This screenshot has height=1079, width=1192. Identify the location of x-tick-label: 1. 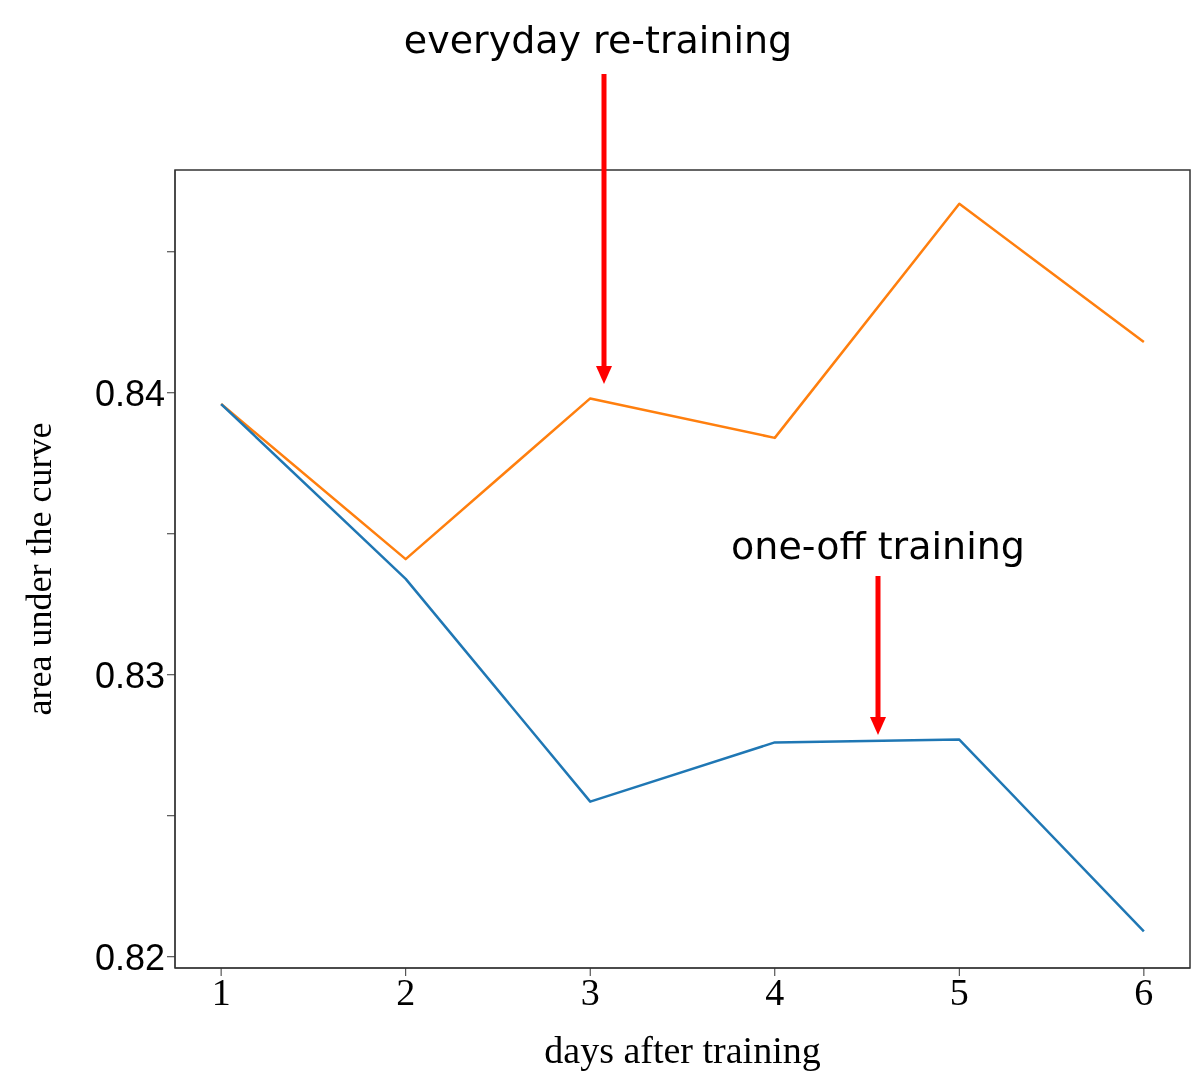
(221, 991).